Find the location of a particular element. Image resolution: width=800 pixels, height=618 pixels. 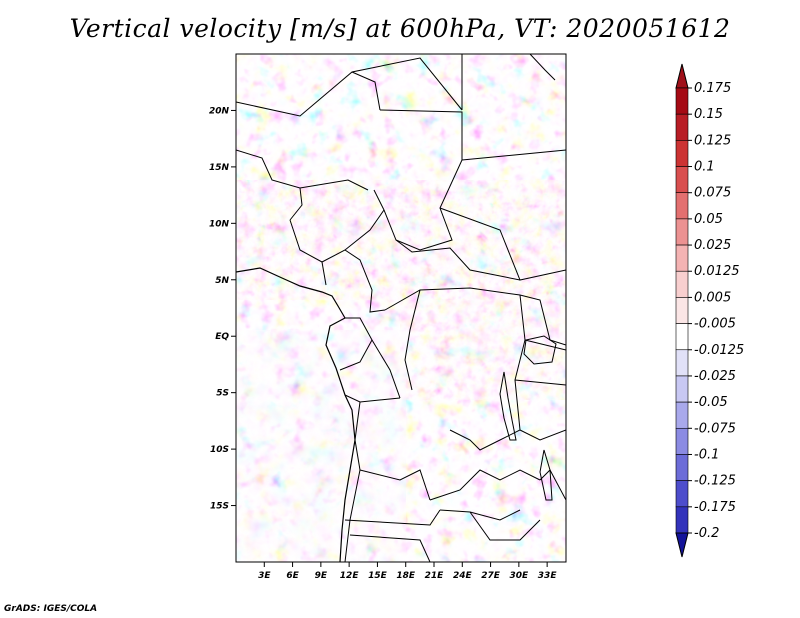

x-tick-label: 24E is located at coordinates (463, 576).